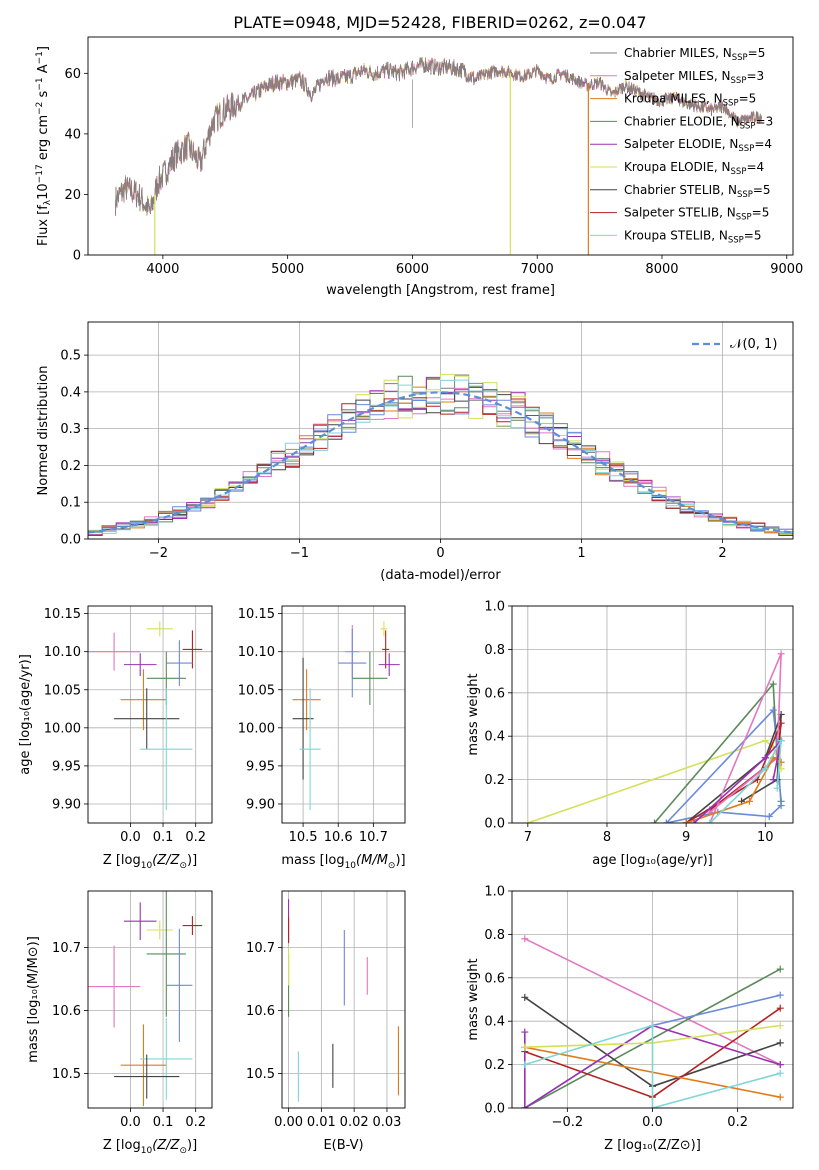 The width and height of the screenshot is (819, 1170). What do you see at coordinates (62, 652) in the screenshot?
I see `y-tick-label: 10.10` at bounding box center [62, 652].